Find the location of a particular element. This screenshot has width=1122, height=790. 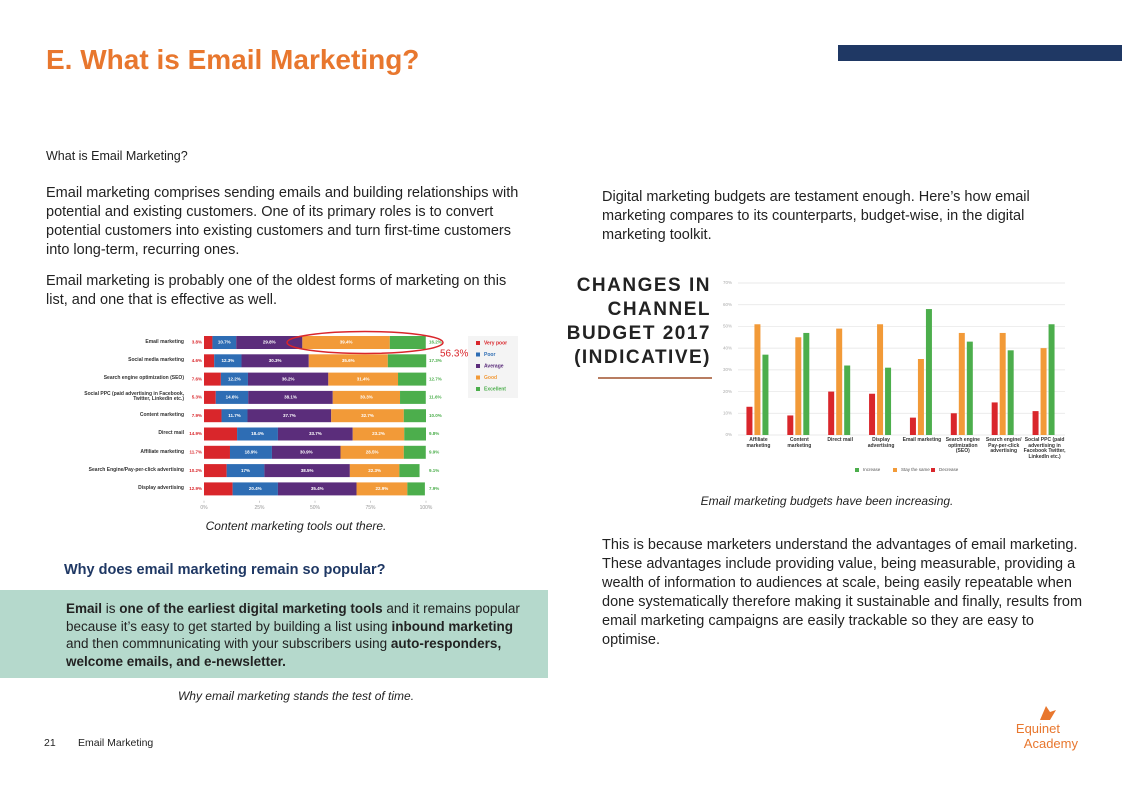

legend-label: Excellent is located at coordinates (495, 389).